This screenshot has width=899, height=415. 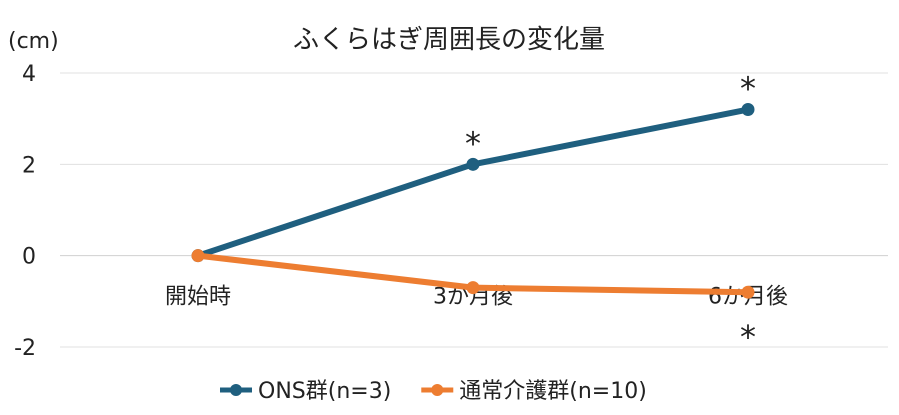 What do you see at coordinates (29, 74) in the screenshot?
I see `y-tick-label: 4` at bounding box center [29, 74].